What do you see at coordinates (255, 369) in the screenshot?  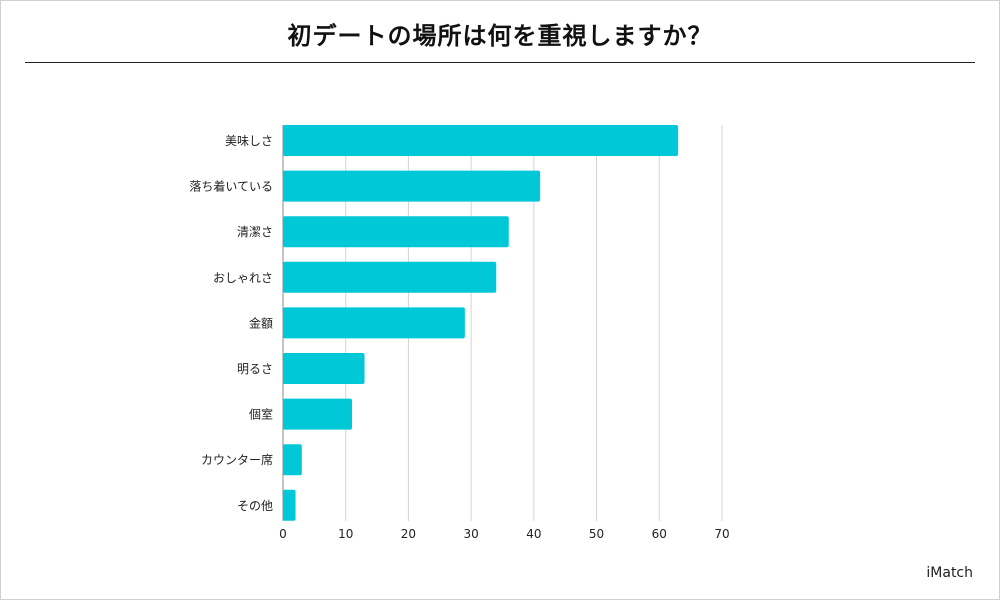 I see `category-label: 明るさ` at bounding box center [255, 369].